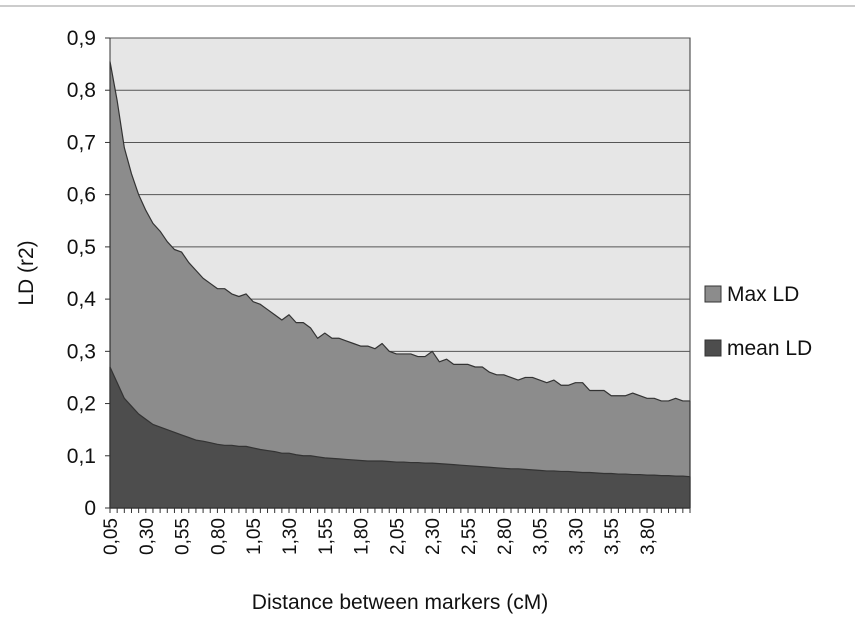  Describe the element at coordinates (81, 456) in the screenshot. I see `y-tick-label: 0,1` at that location.